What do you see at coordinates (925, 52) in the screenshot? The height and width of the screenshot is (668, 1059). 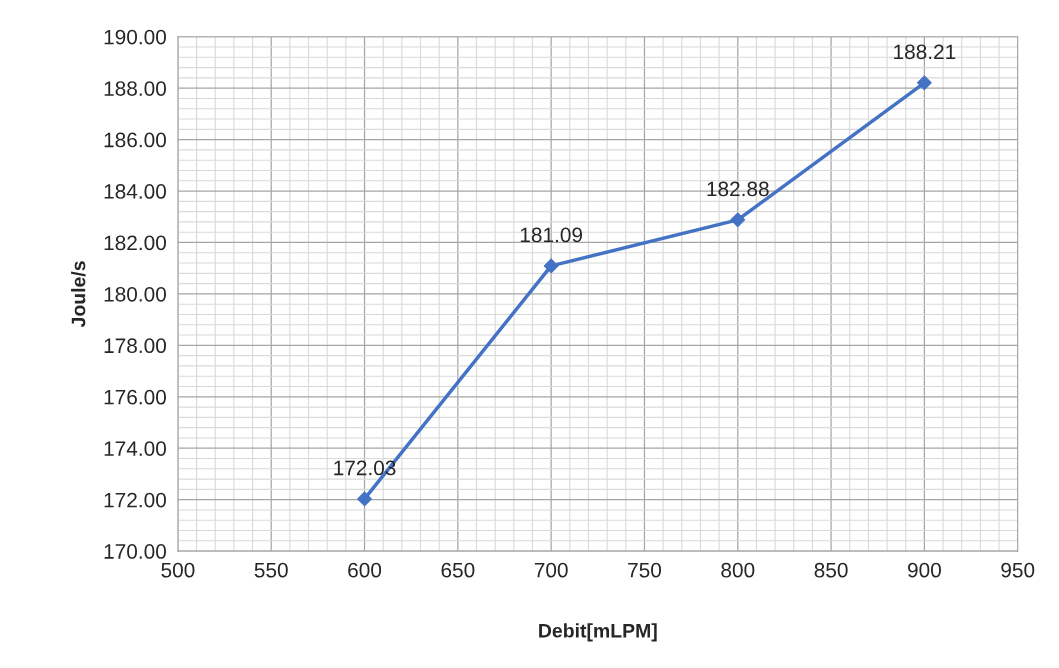 I see `data-label: 188.21` at bounding box center [925, 52].